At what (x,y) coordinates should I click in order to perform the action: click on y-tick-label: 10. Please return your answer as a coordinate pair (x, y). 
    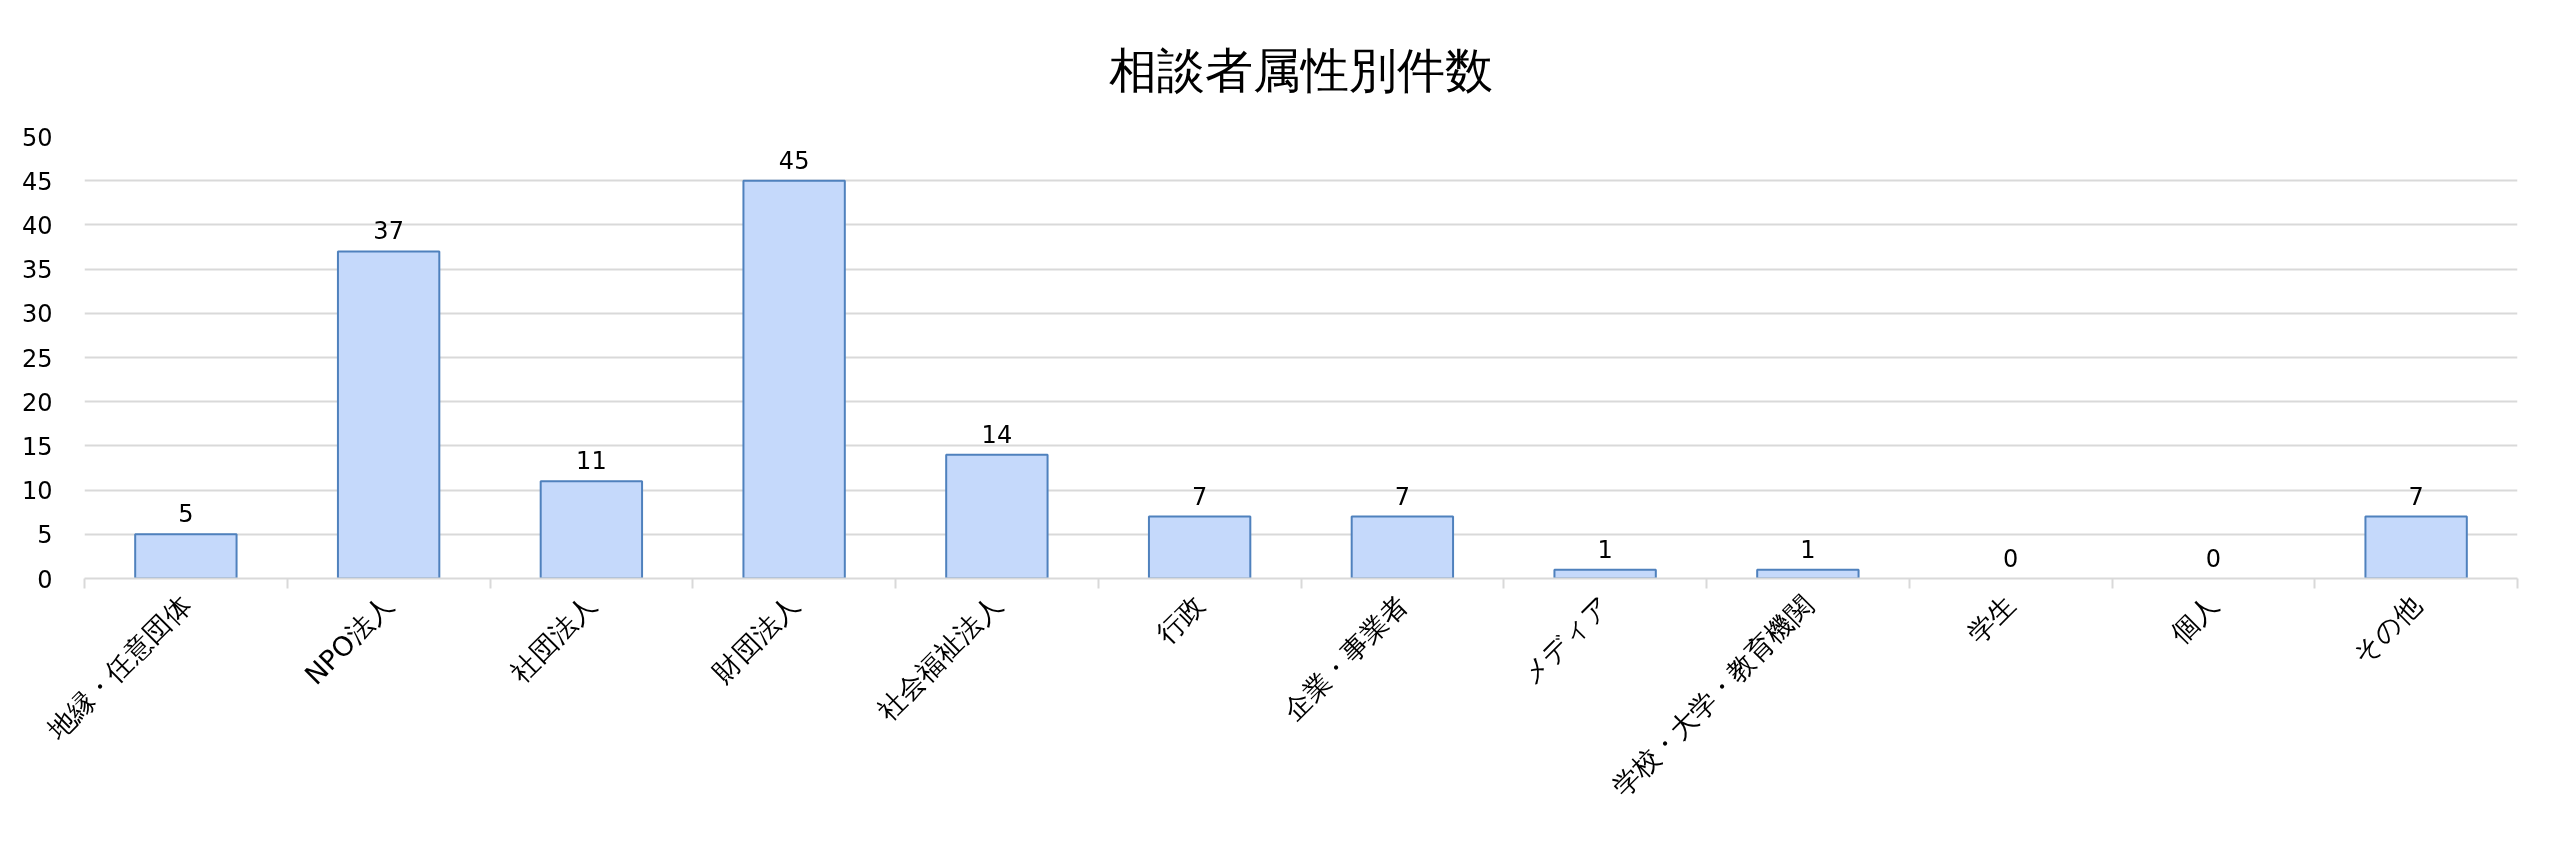
    Looking at the image, I should click on (37, 491).